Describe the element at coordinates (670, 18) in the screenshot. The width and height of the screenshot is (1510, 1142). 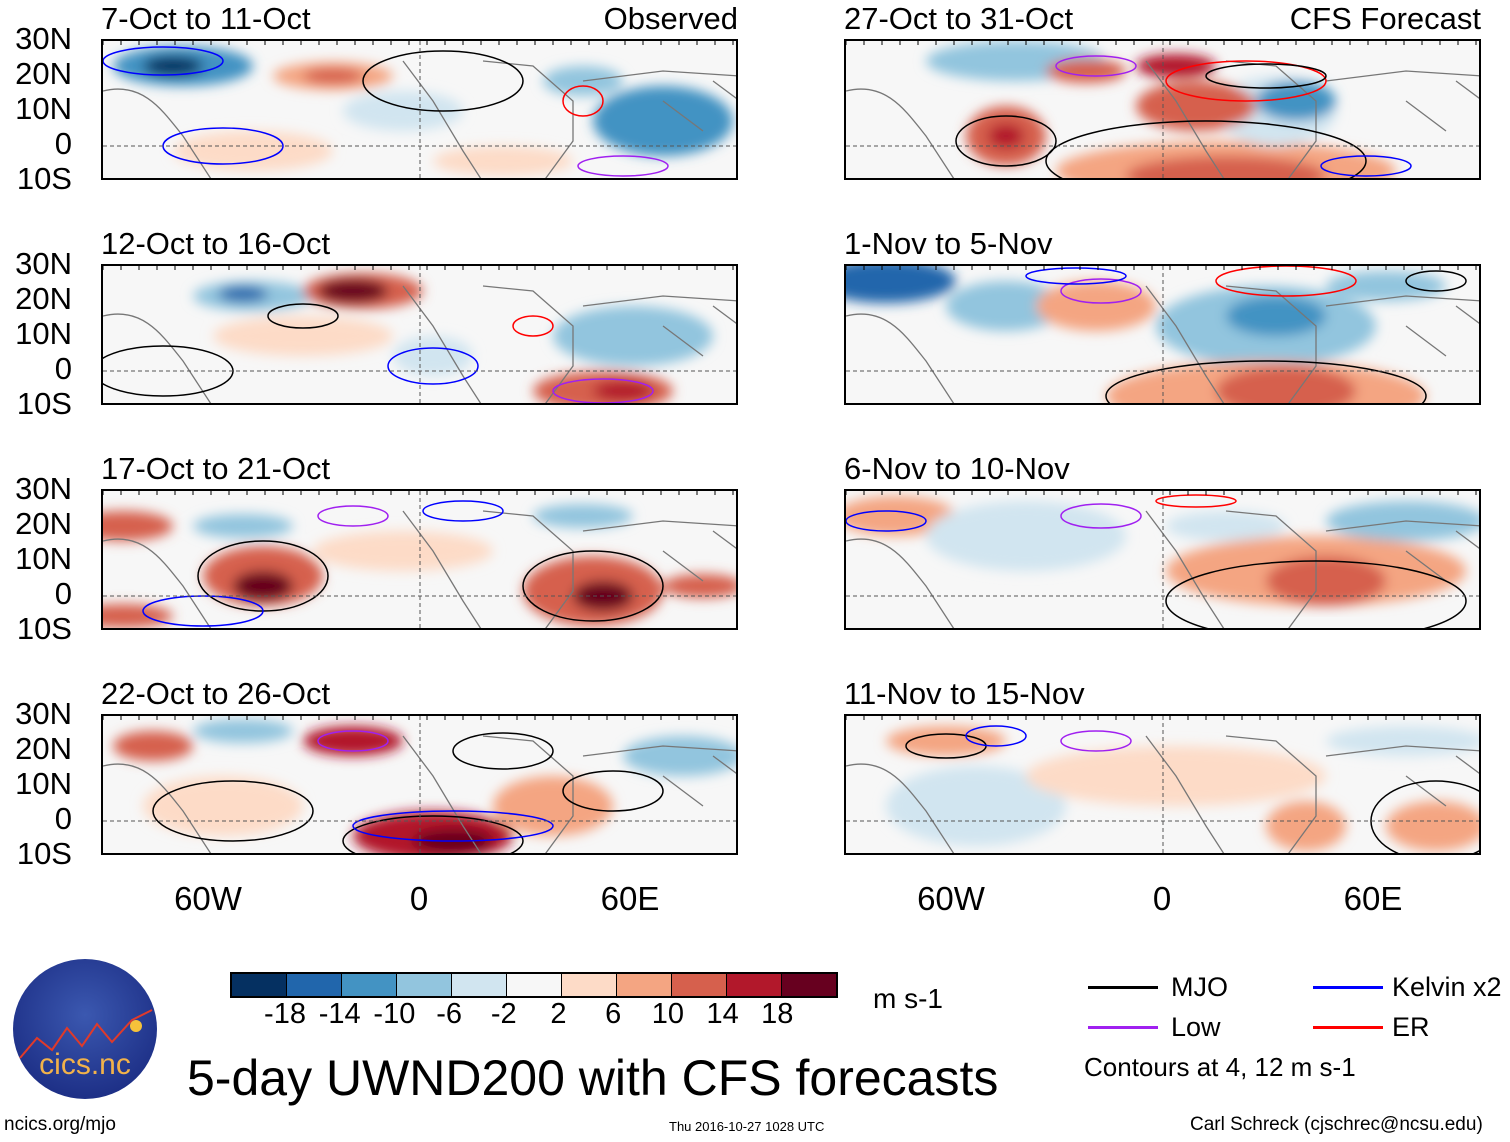
I see `panel-tag: Observed` at that location.